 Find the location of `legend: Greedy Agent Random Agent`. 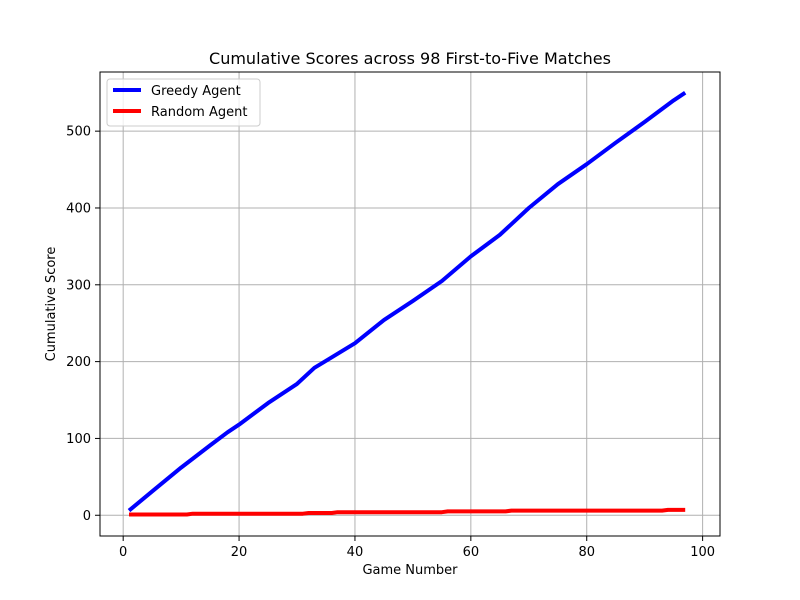

legend: Greedy Agent Random Agent is located at coordinates (183, 102).